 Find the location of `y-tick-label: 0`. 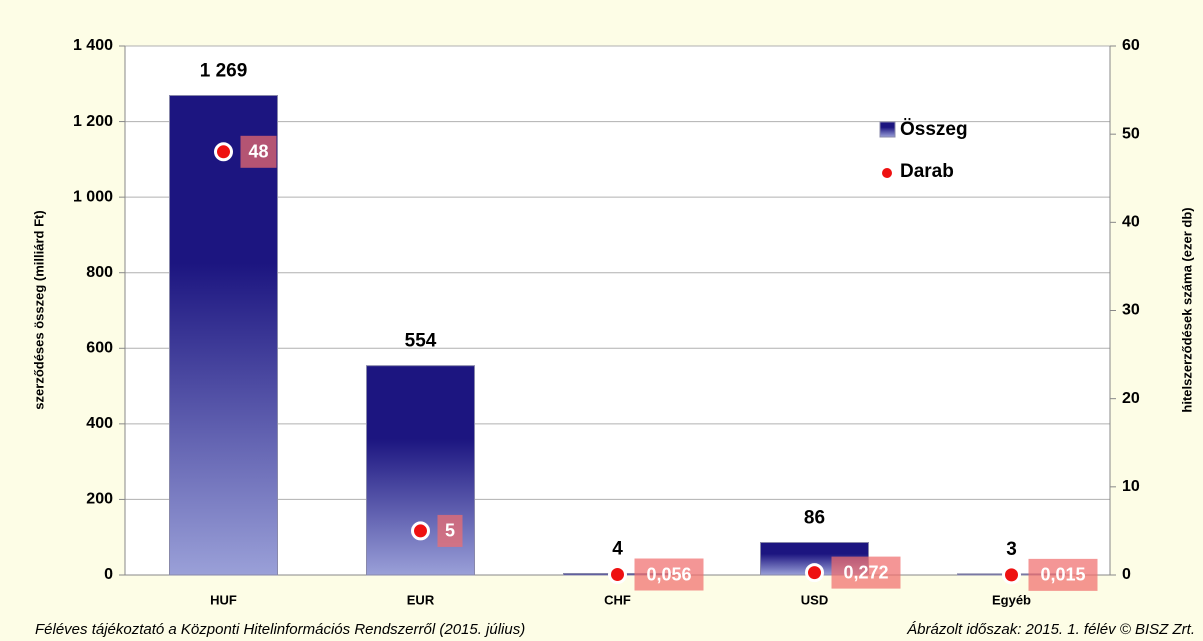

y-tick-label: 0 is located at coordinates (108, 574).